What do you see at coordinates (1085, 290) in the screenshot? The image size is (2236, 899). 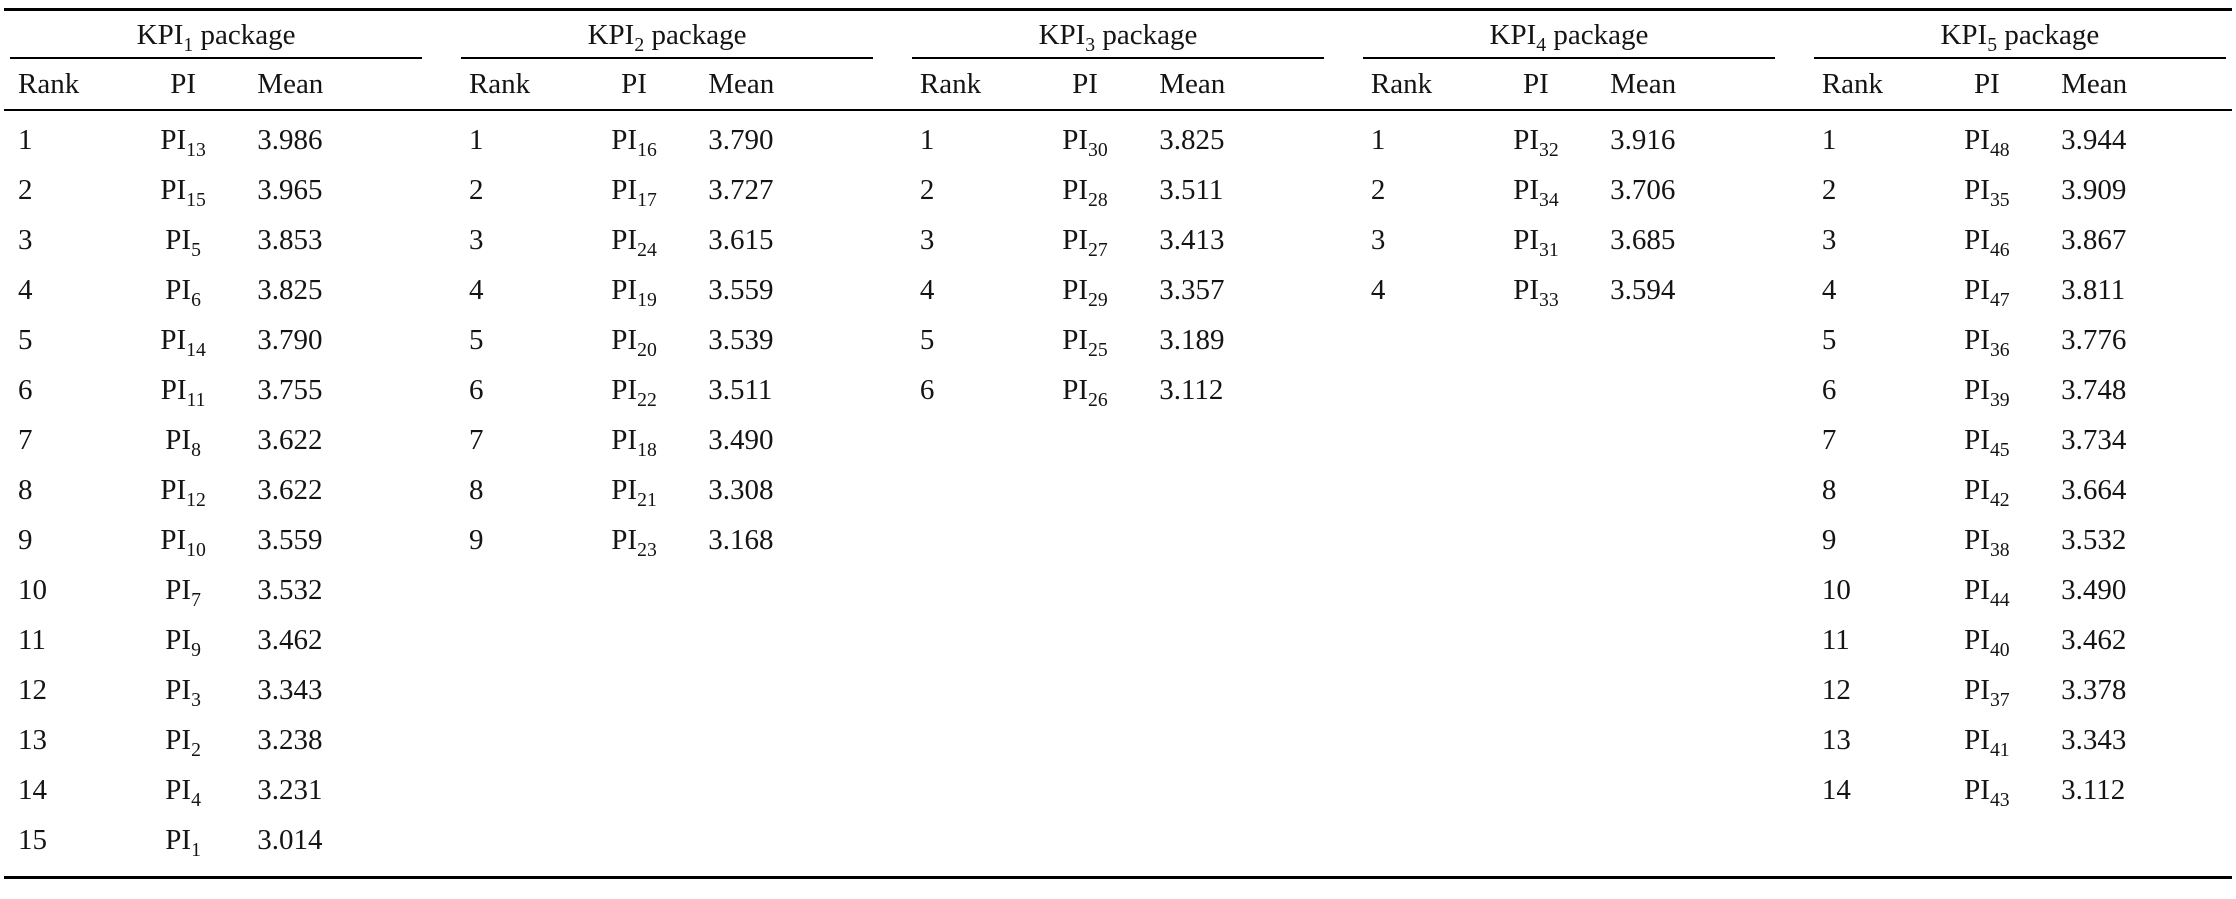 I see `pi-cell: PI29` at bounding box center [1085, 290].